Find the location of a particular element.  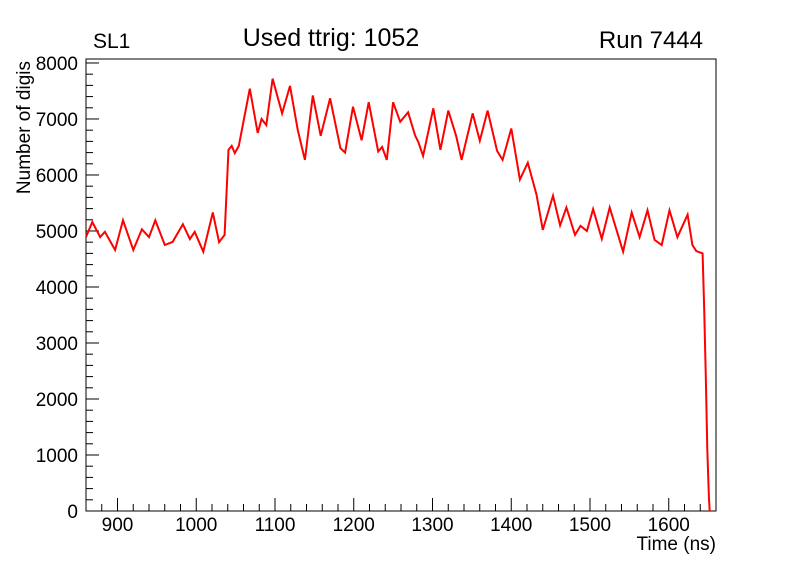

x-tick-label: 1500 is located at coordinates (590, 525).